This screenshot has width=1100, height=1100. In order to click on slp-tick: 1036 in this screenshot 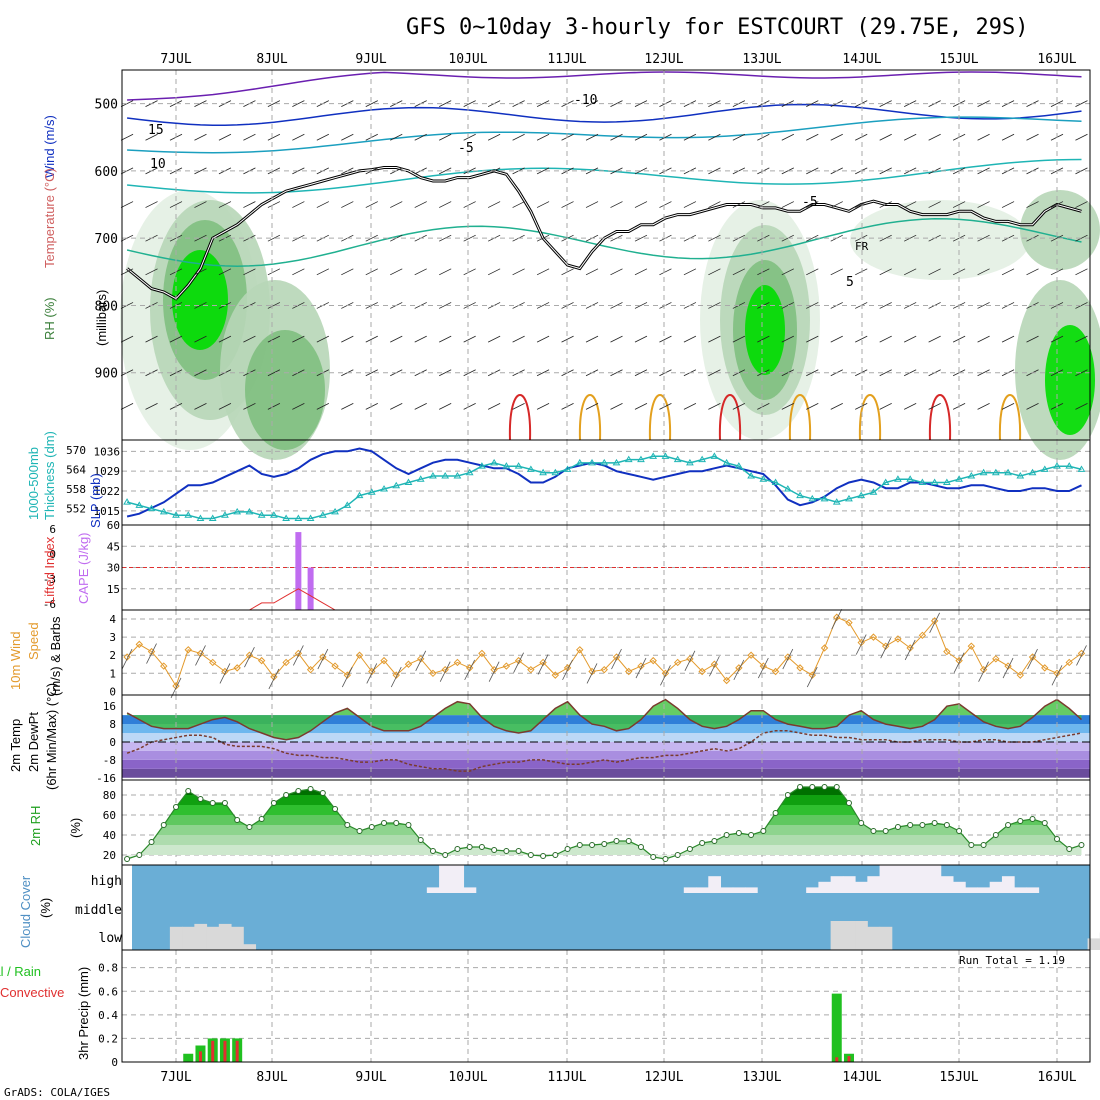, I will do `click(107, 451)`.